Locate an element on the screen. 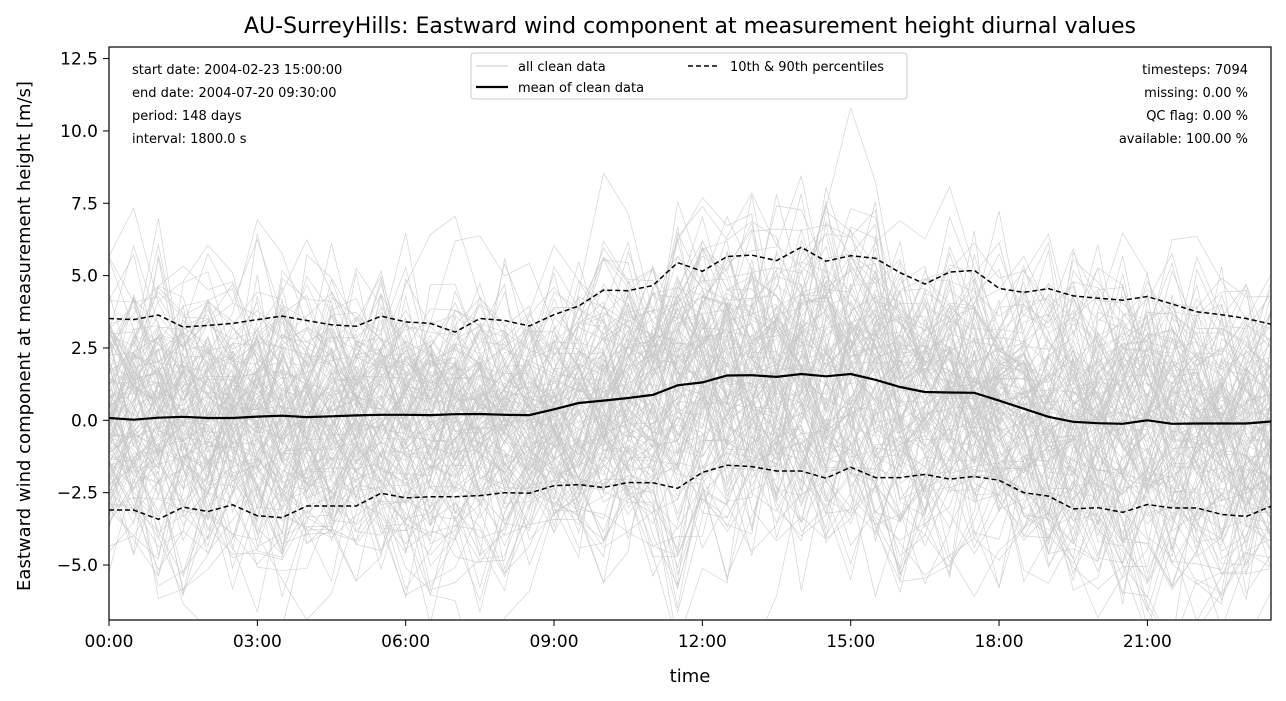 The width and height of the screenshot is (1286, 701). x-tick-label: 03:00 is located at coordinates (257, 642).